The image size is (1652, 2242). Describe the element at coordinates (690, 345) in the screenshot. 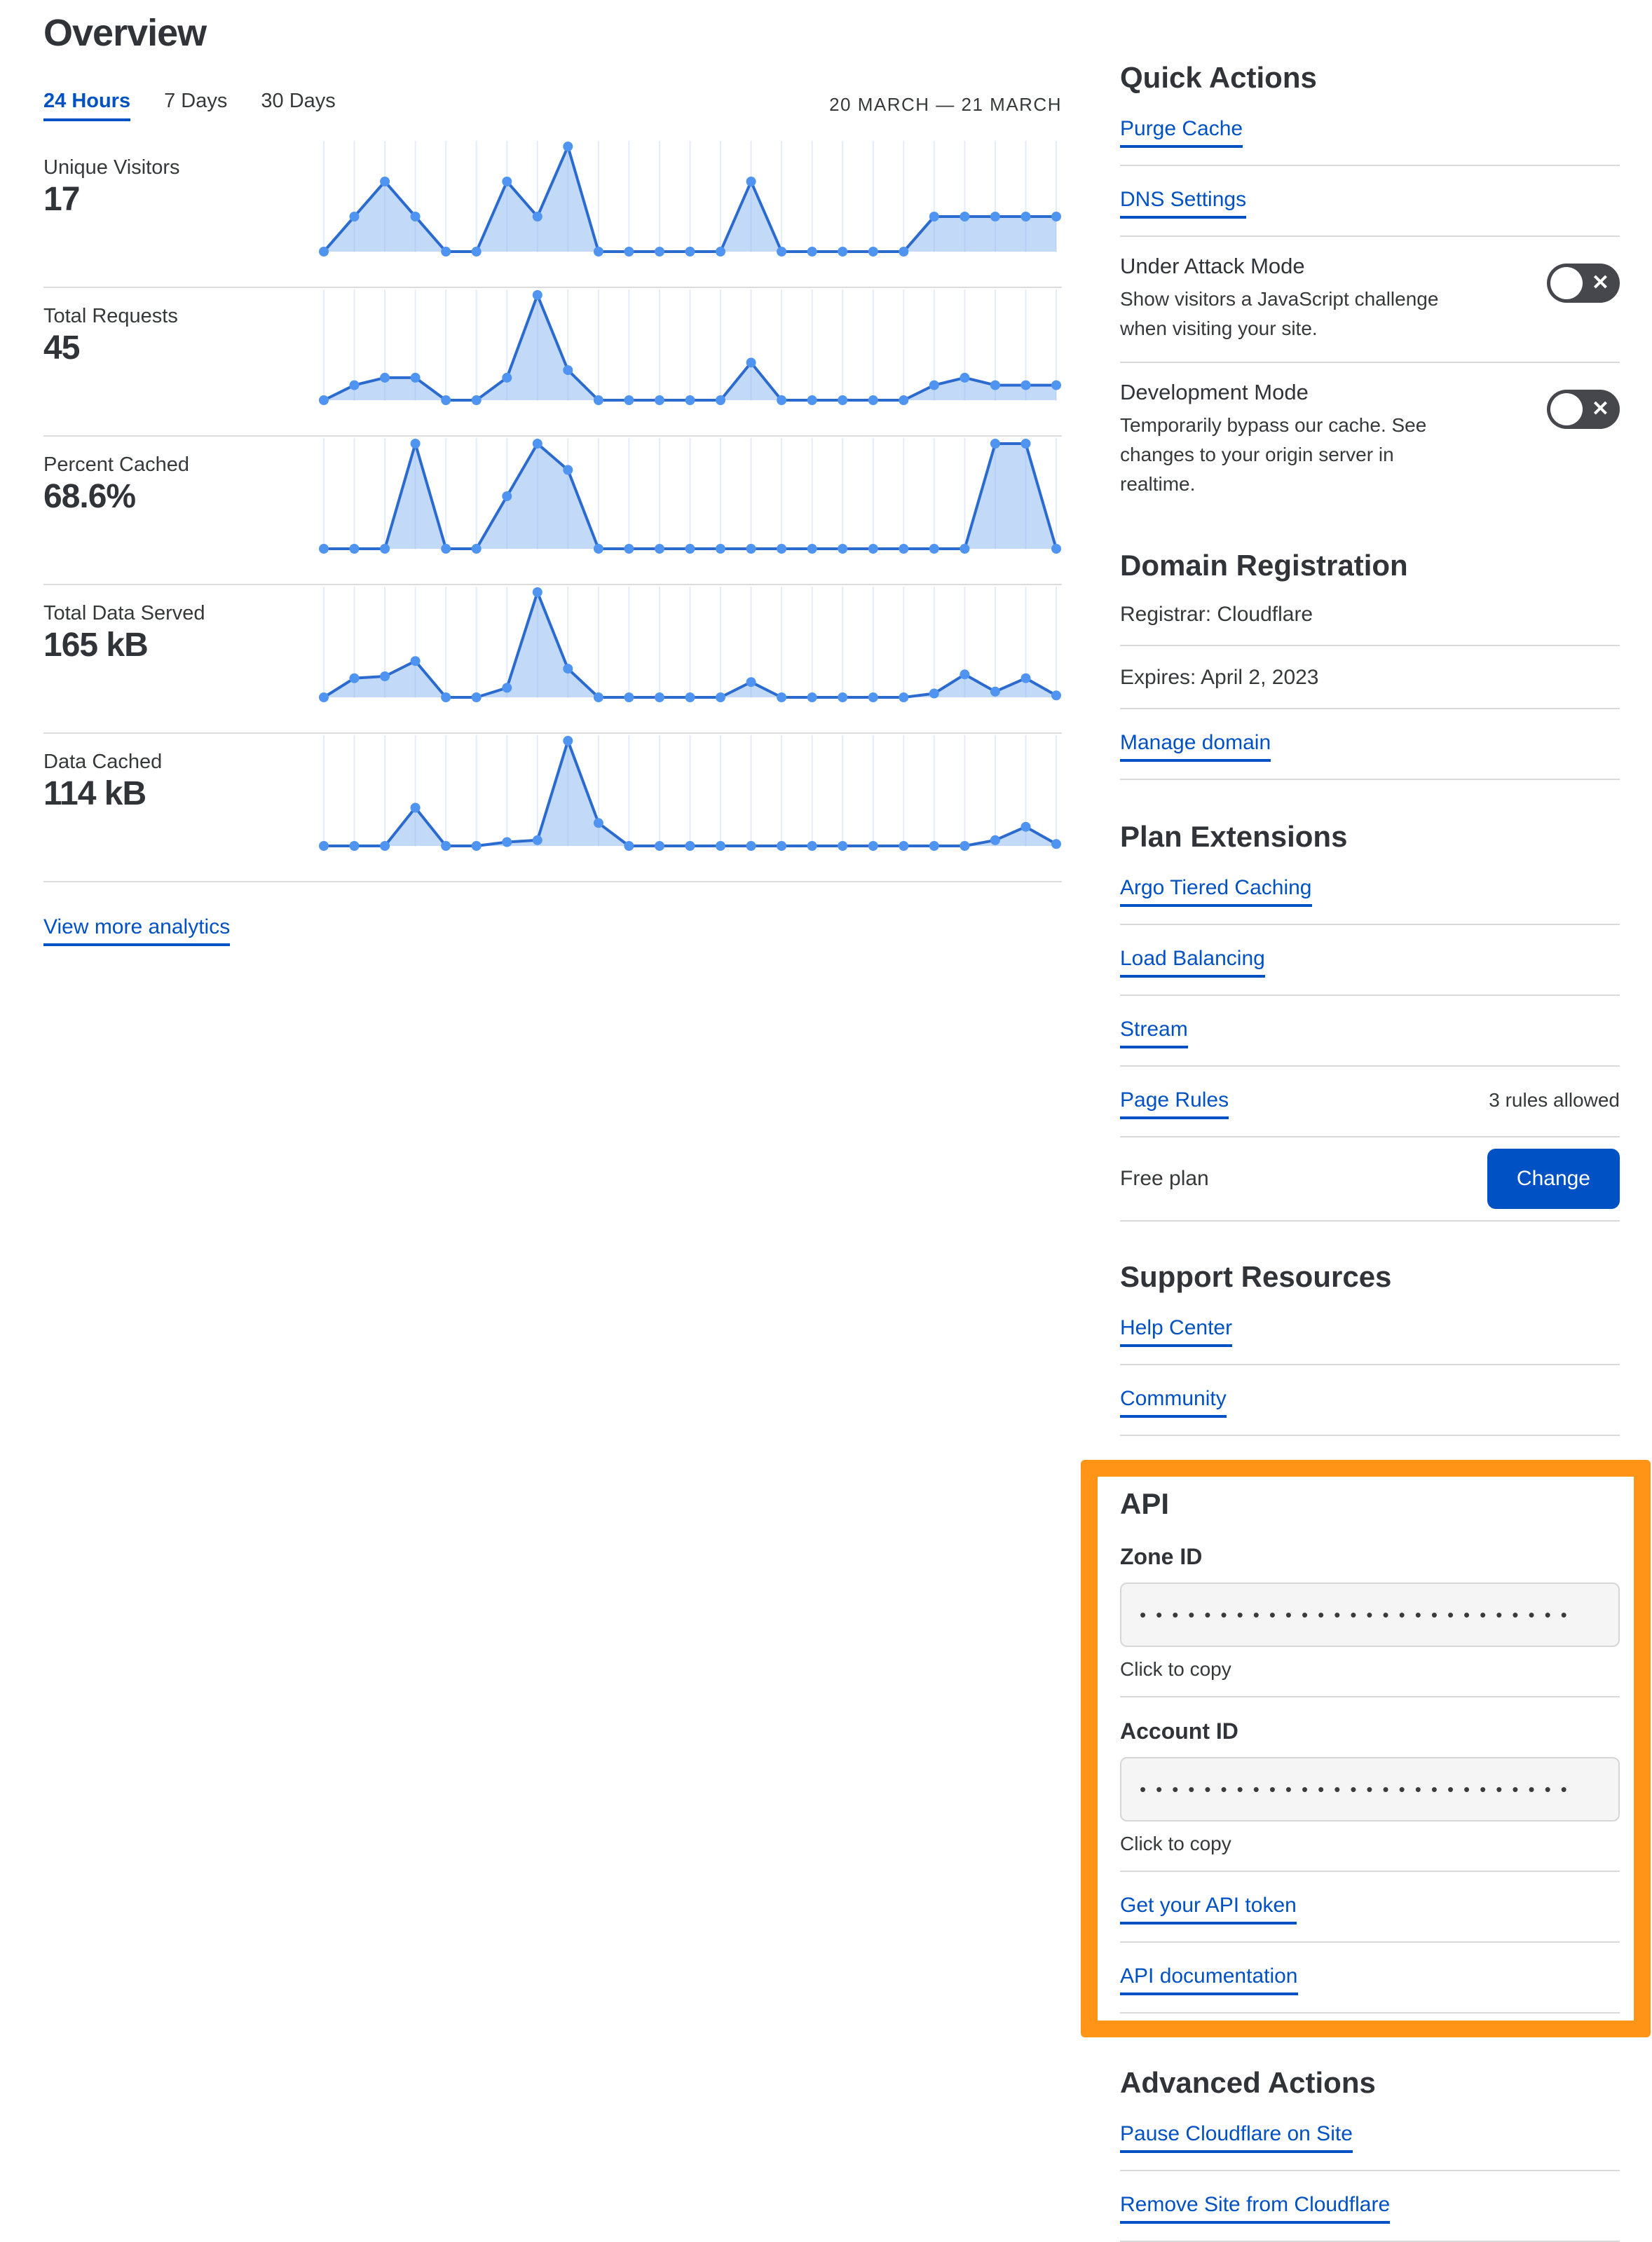

I see `chart-gridlines` at that location.